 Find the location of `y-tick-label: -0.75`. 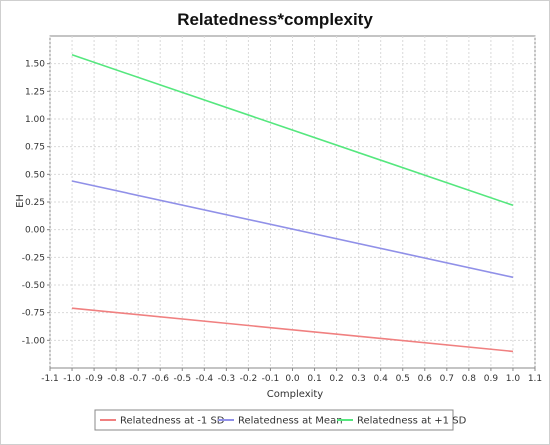

y-tick-label: -0.75 is located at coordinates (33, 314).